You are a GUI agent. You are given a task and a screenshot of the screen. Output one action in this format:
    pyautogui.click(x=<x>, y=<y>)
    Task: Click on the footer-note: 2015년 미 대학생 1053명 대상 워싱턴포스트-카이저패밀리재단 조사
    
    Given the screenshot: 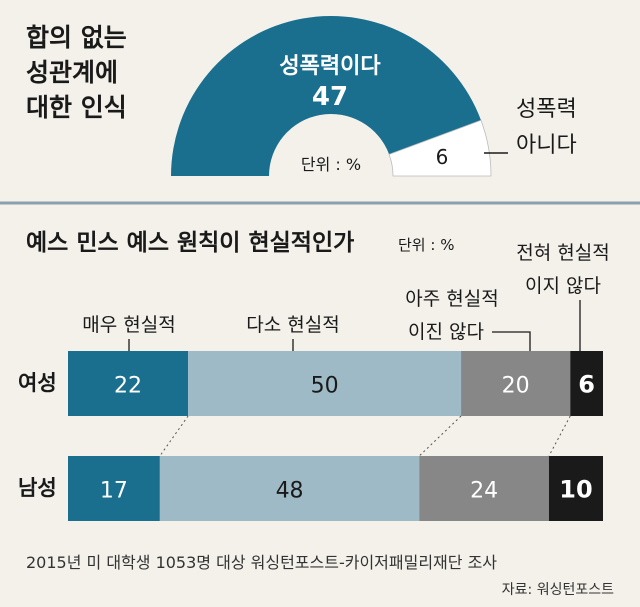 What is the action you would take?
    pyautogui.click(x=261, y=562)
    